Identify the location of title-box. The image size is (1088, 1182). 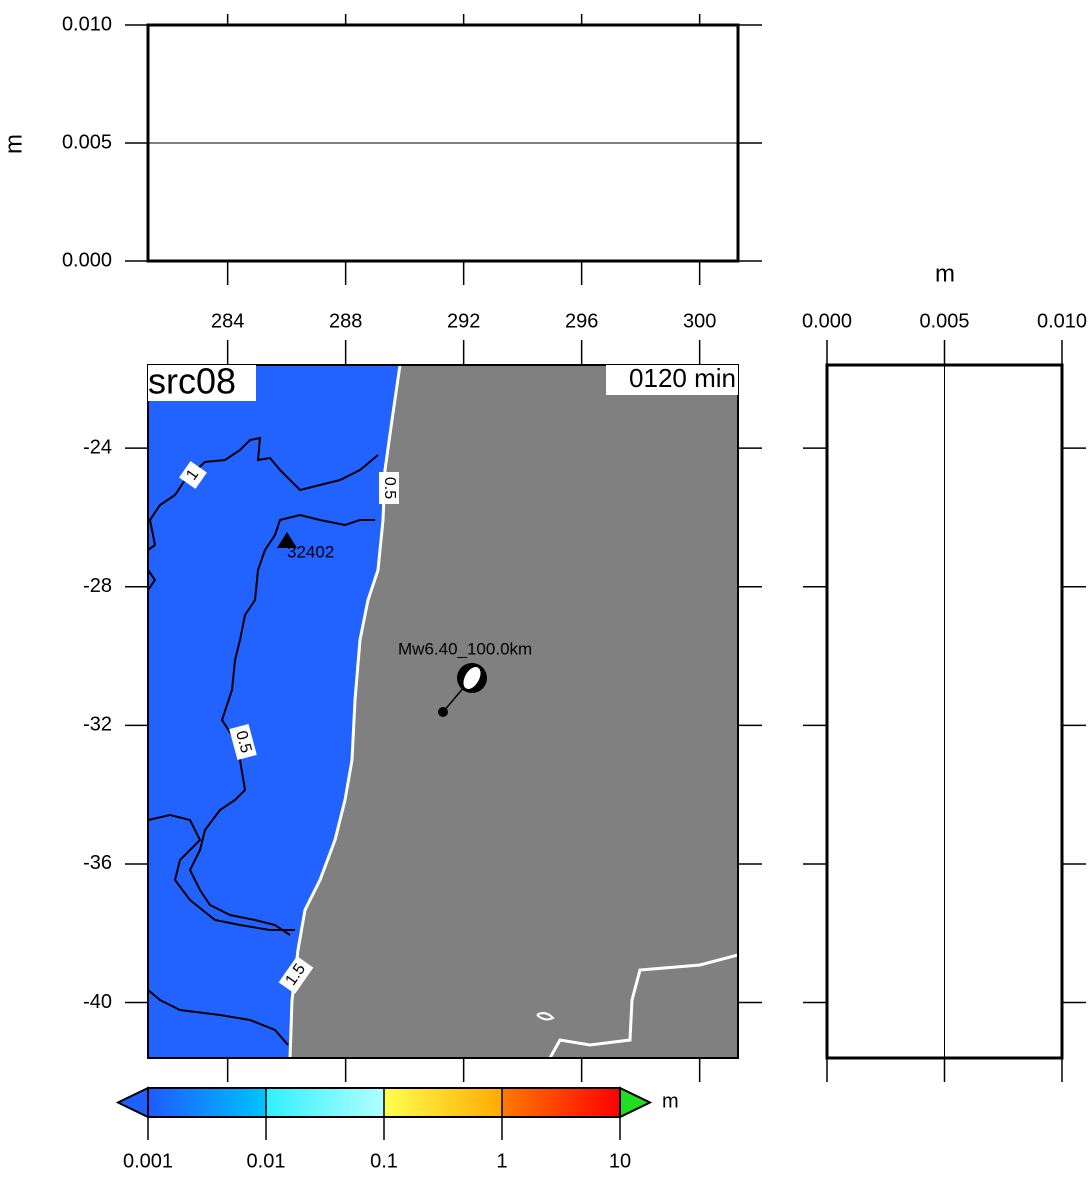
(202, 383).